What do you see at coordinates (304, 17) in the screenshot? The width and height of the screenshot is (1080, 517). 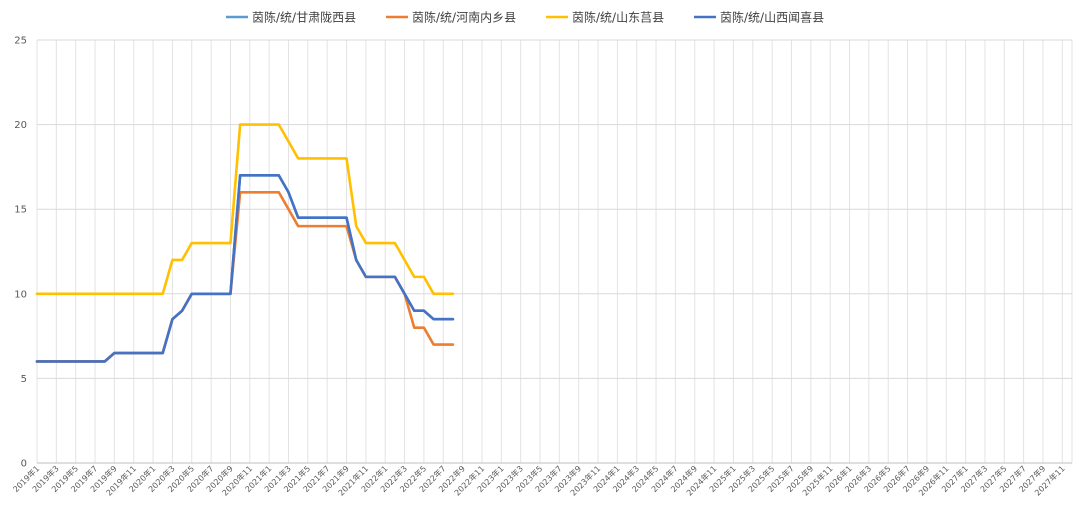 I see `legend-label: 茵陈/统/甘肃陇西县` at bounding box center [304, 17].